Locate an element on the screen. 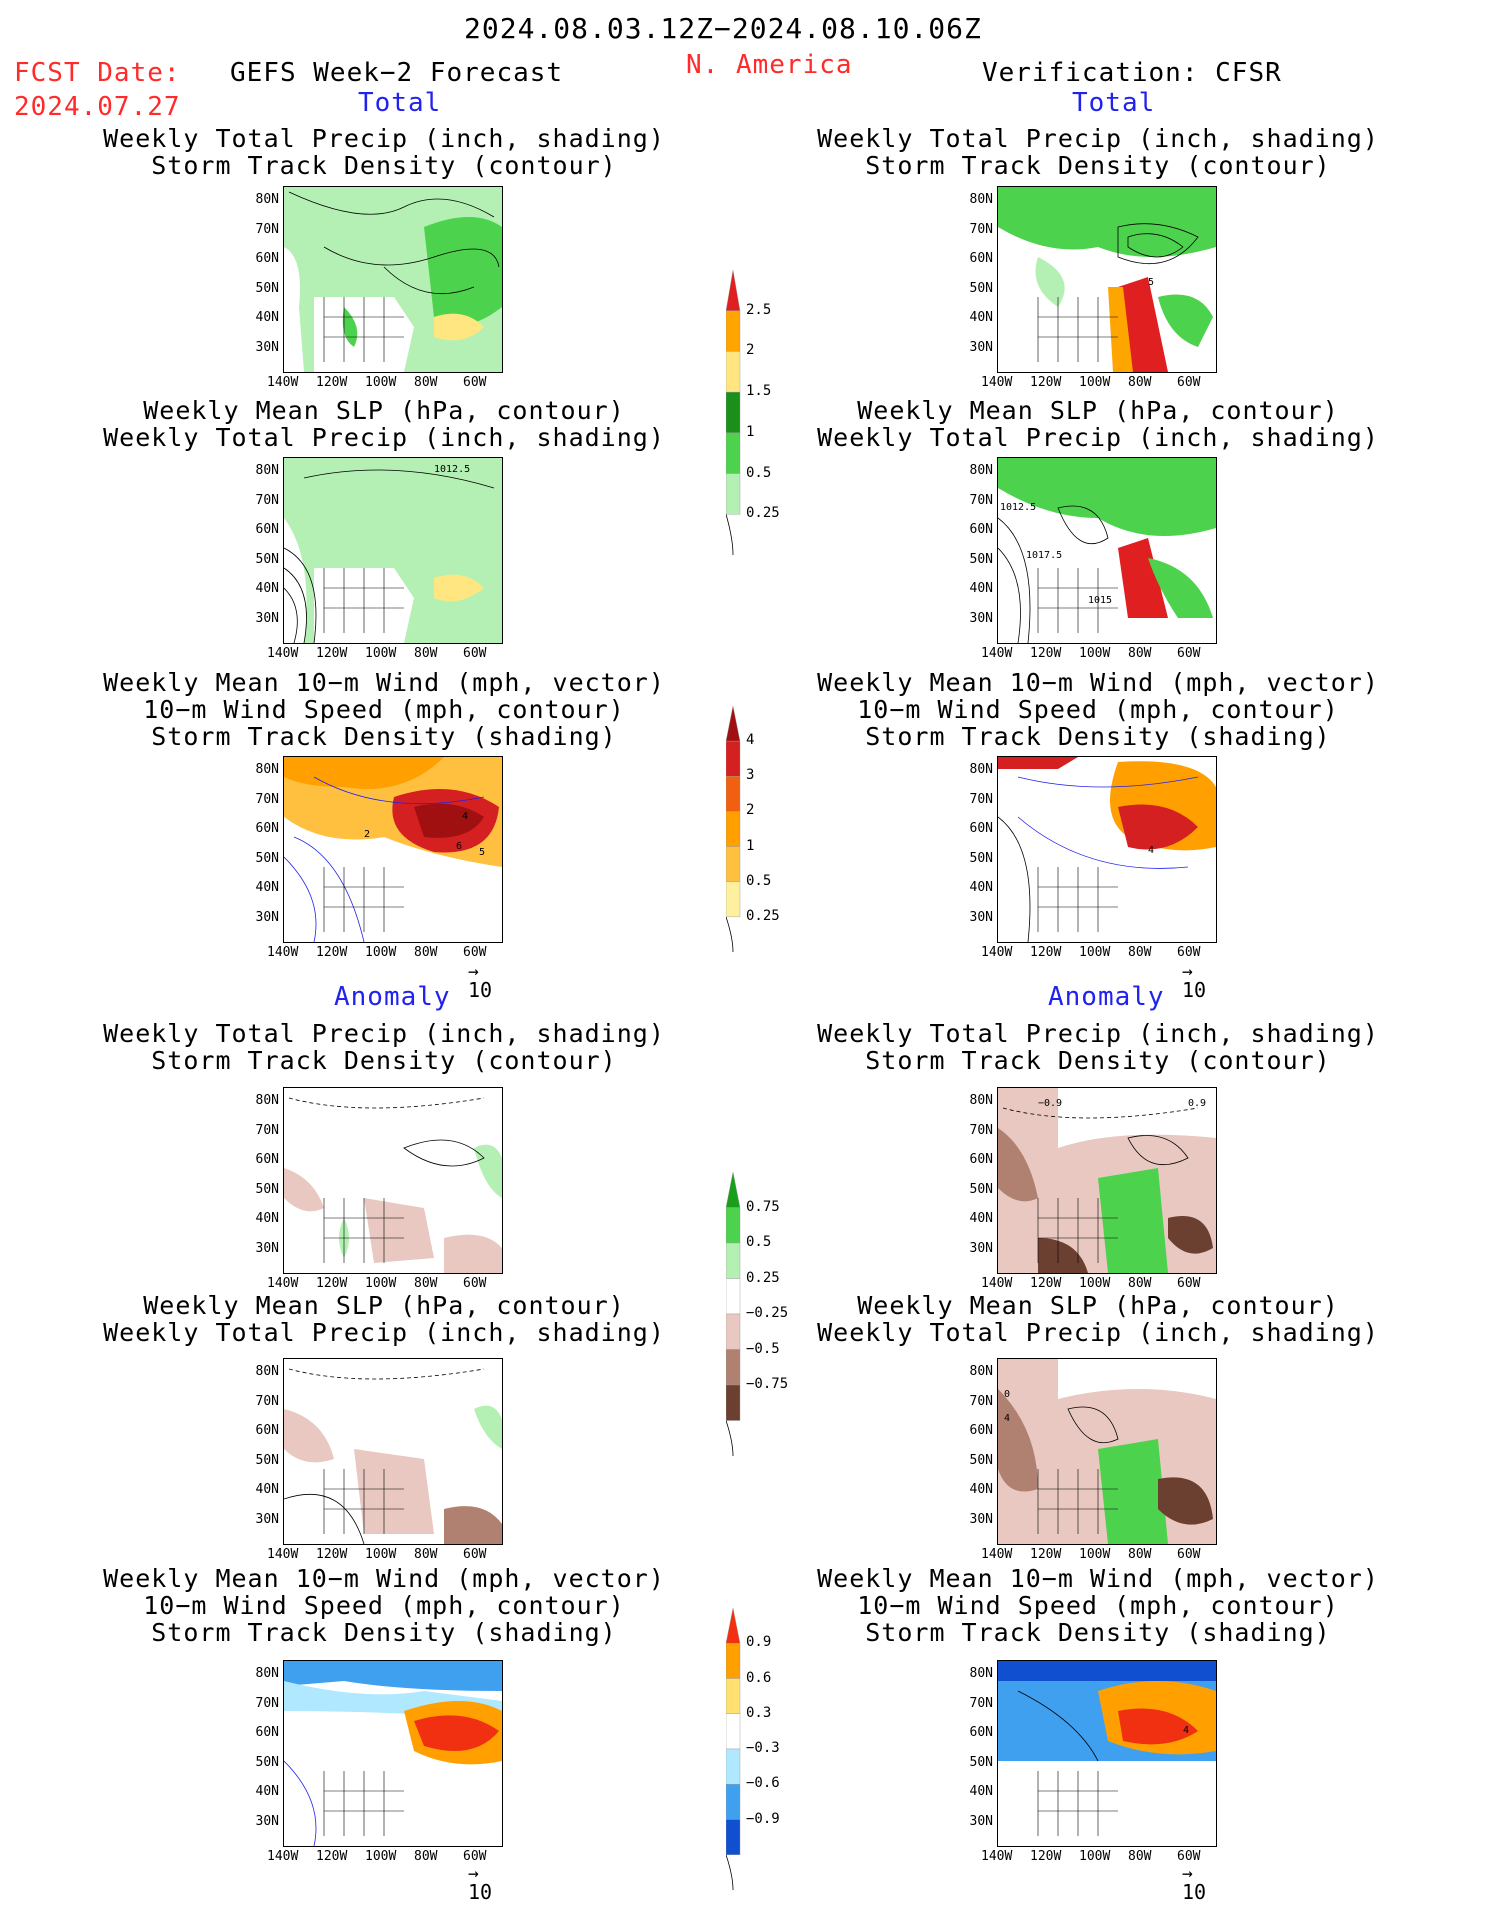  colorbar-tick-label: −0.25 is located at coordinates (767, 1313).